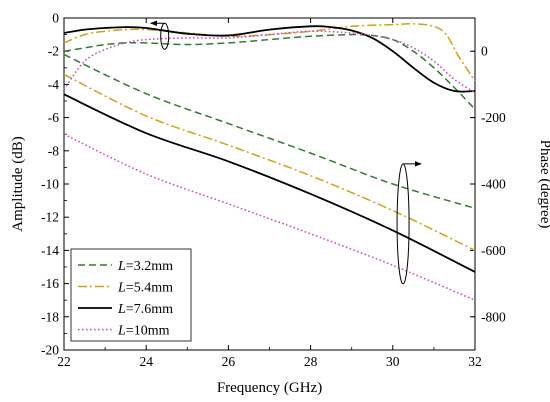 The width and height of the screenshot is (550, 402). Describe the element at coordinates (50, 250) in the screenshot. I see `y-tick-label: -14` at that location.